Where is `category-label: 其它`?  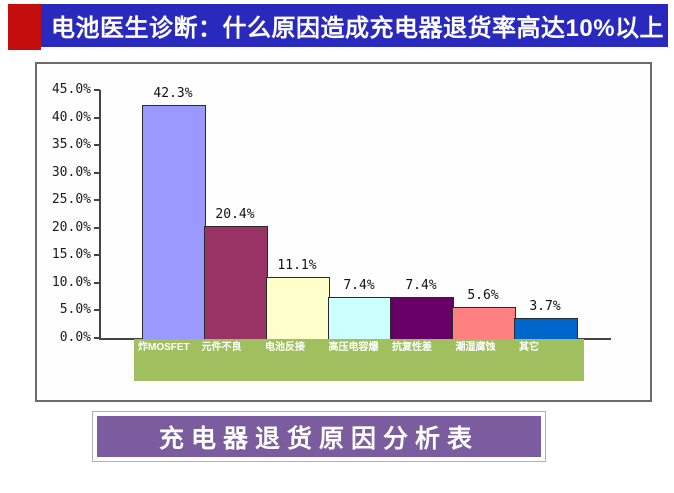 category-label: 其它 is located at coordinates (529, 347).